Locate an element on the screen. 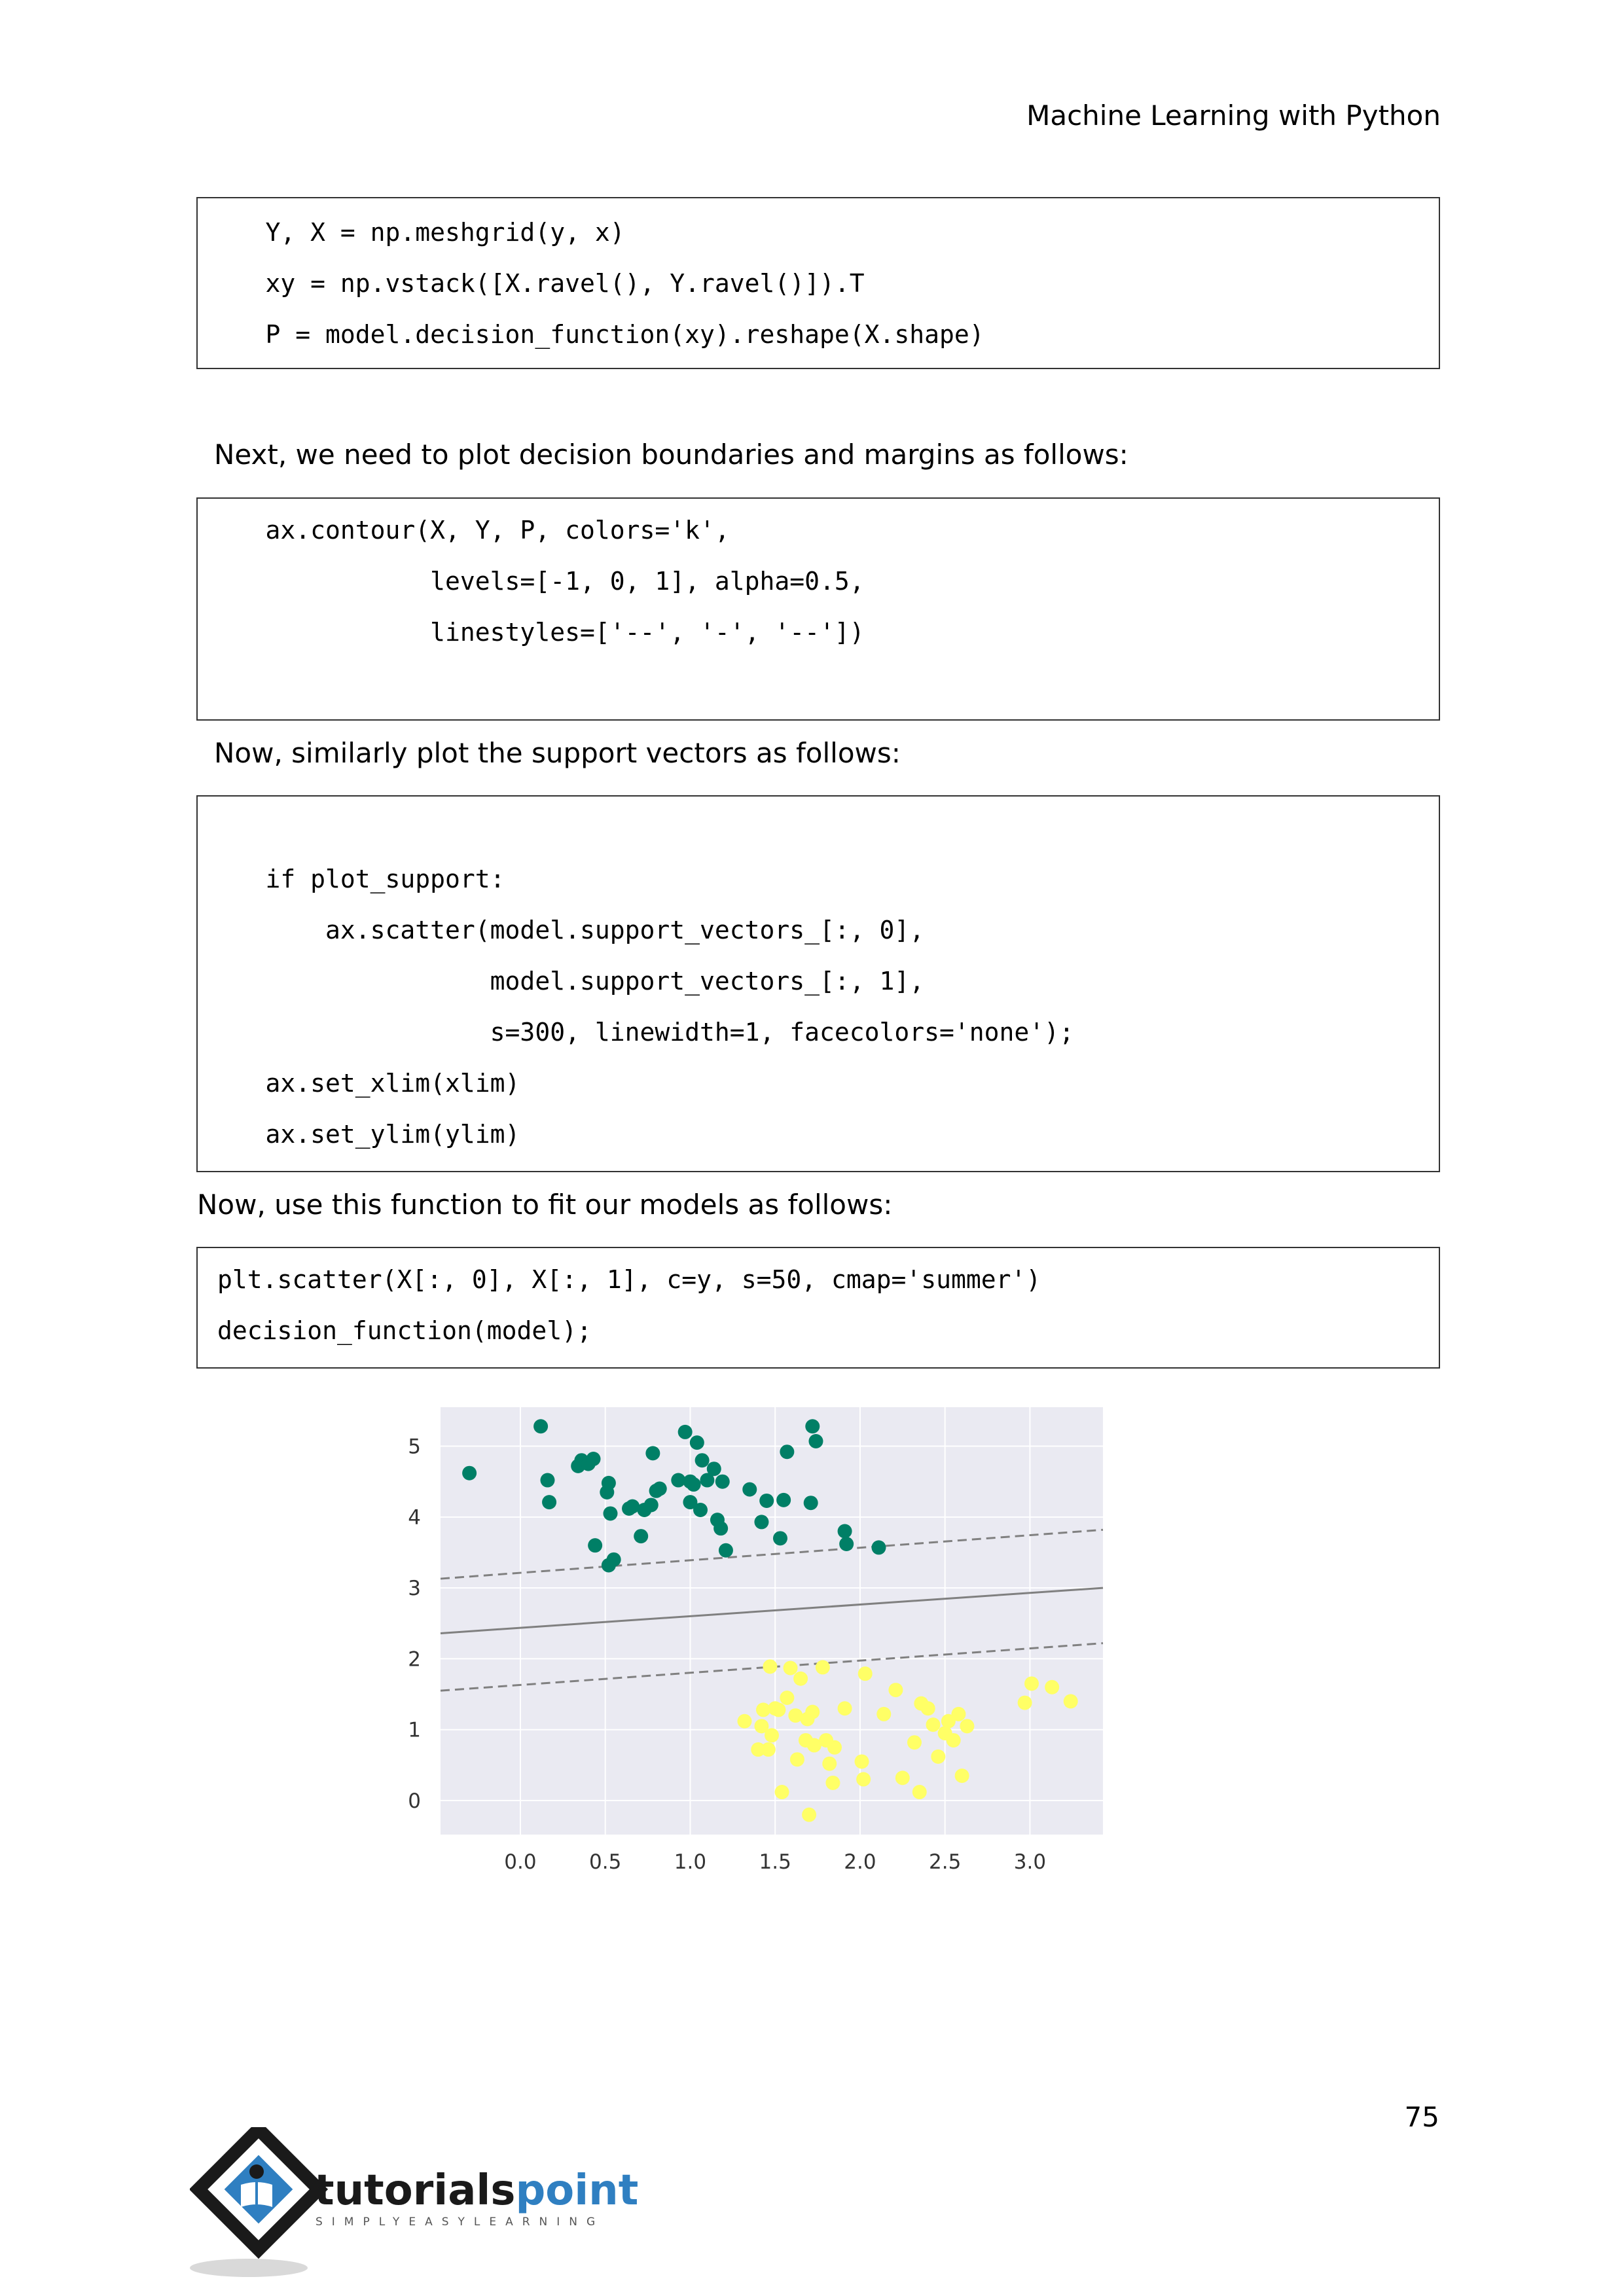  code-line: ax.contour(X, Y, P, colors='k', is located at coordinates (468, 530).